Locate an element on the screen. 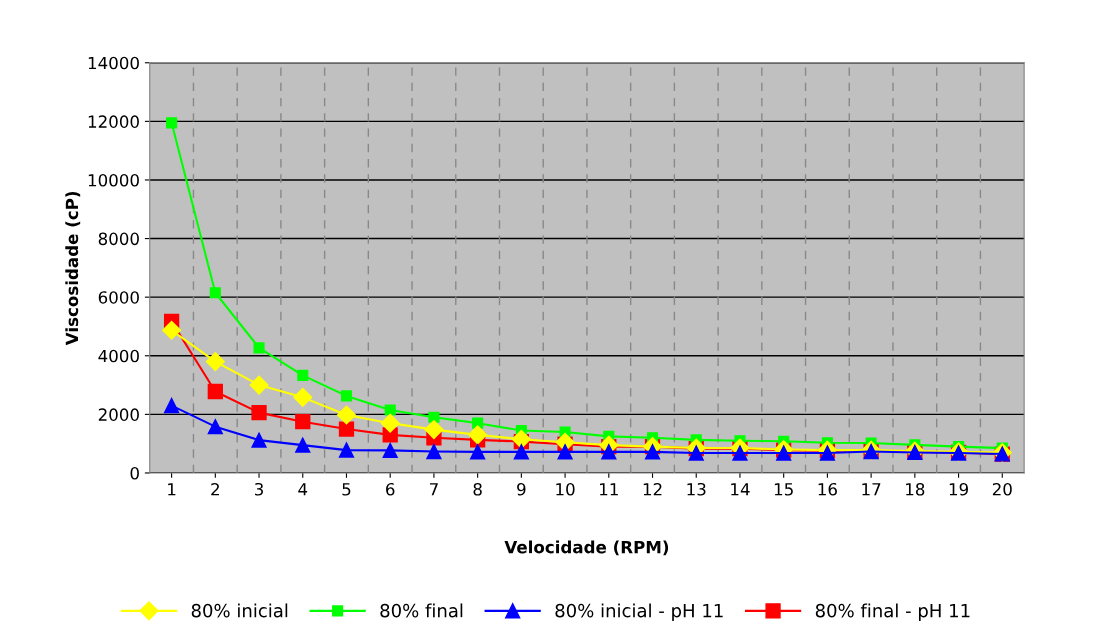  x-tick-label: 19 is located at coordinates (958, 489).